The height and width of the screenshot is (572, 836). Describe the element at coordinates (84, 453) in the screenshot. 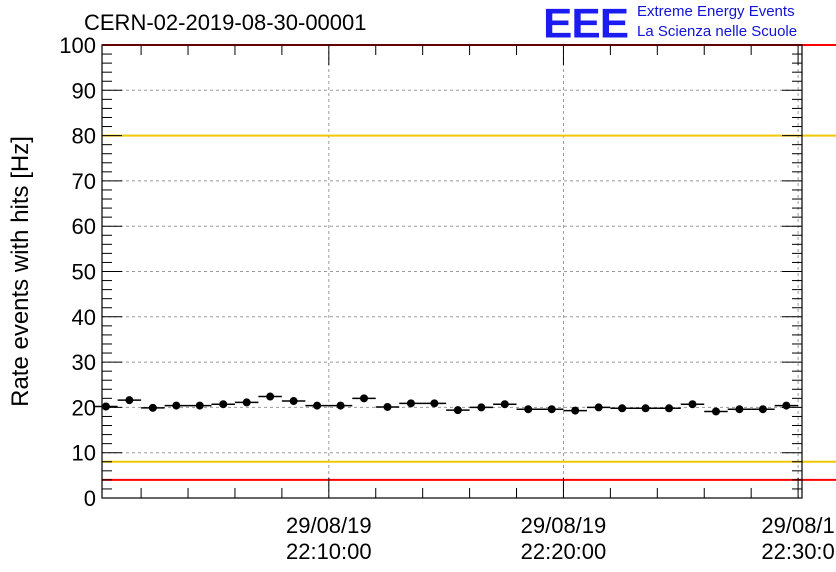

I see `y-tick-label: 10` at that location.